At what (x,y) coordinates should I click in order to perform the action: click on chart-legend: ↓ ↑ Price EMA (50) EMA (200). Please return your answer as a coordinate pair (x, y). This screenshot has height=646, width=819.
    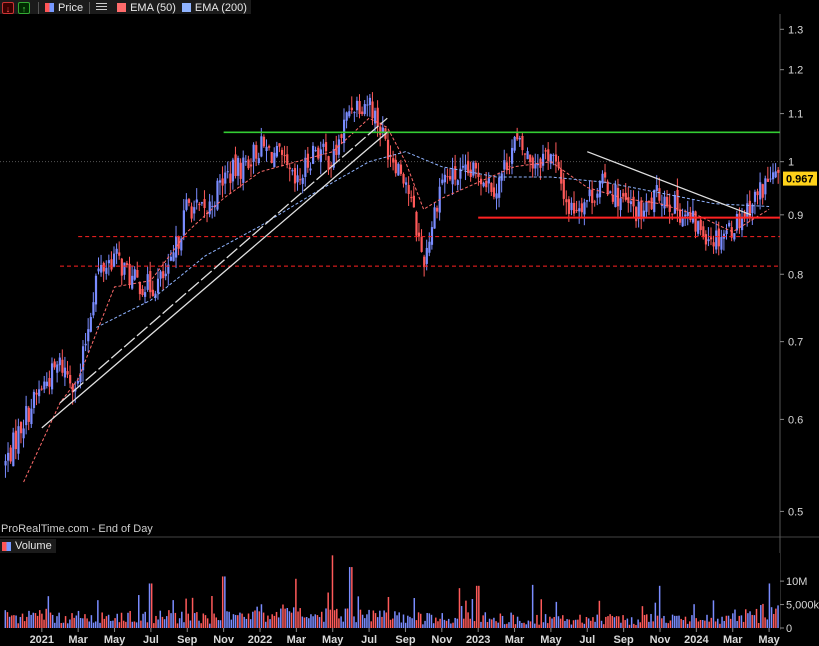
    Looking at the image, I should click on (125, 7).